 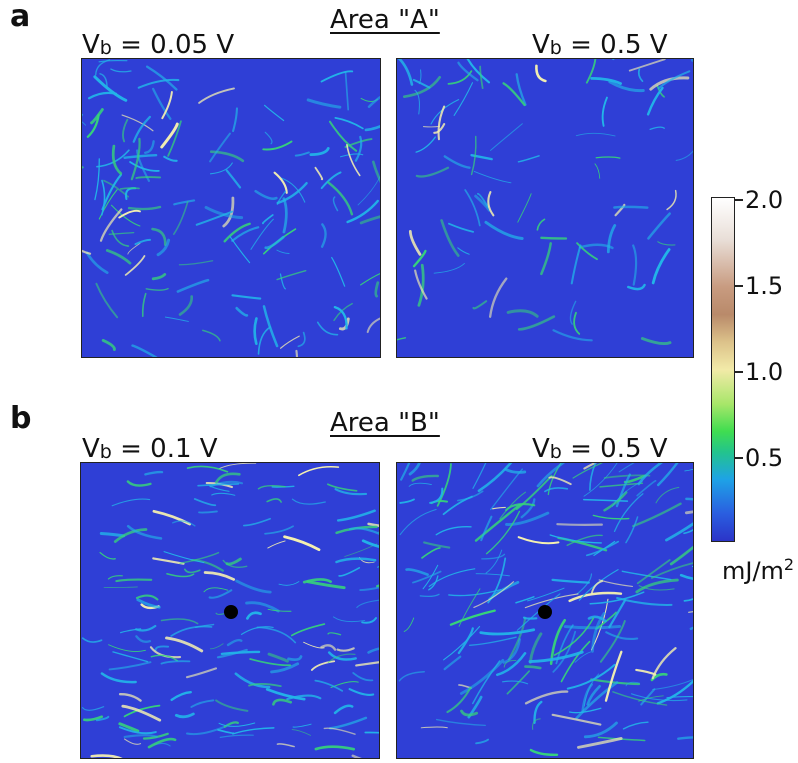 I want to click on colorbar-tick, so click(x=739, y=372).